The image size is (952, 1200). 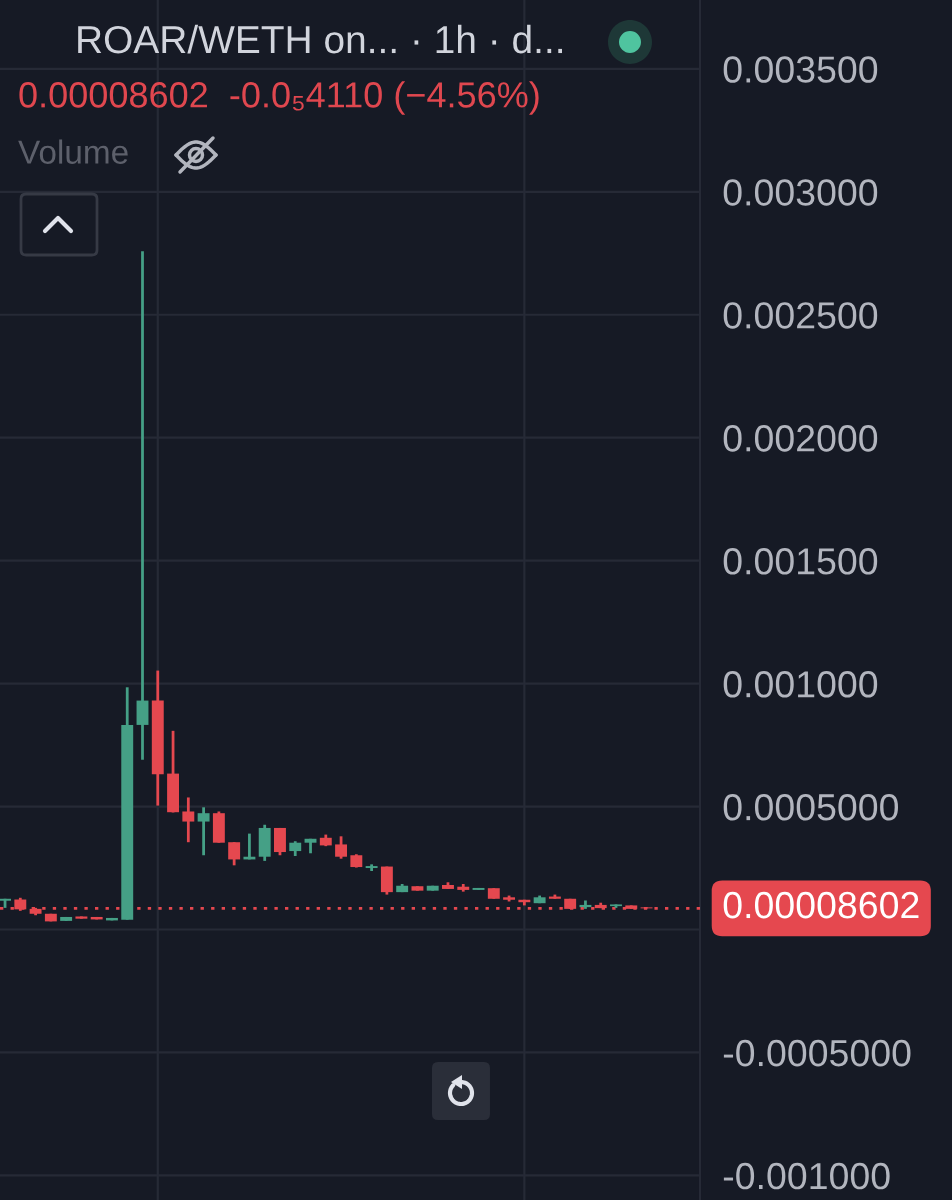 What do you see at coordinates (800, 438) in the screenshot?
I see `y-tick-label: 0.002000` at bounding box center [800, 438].